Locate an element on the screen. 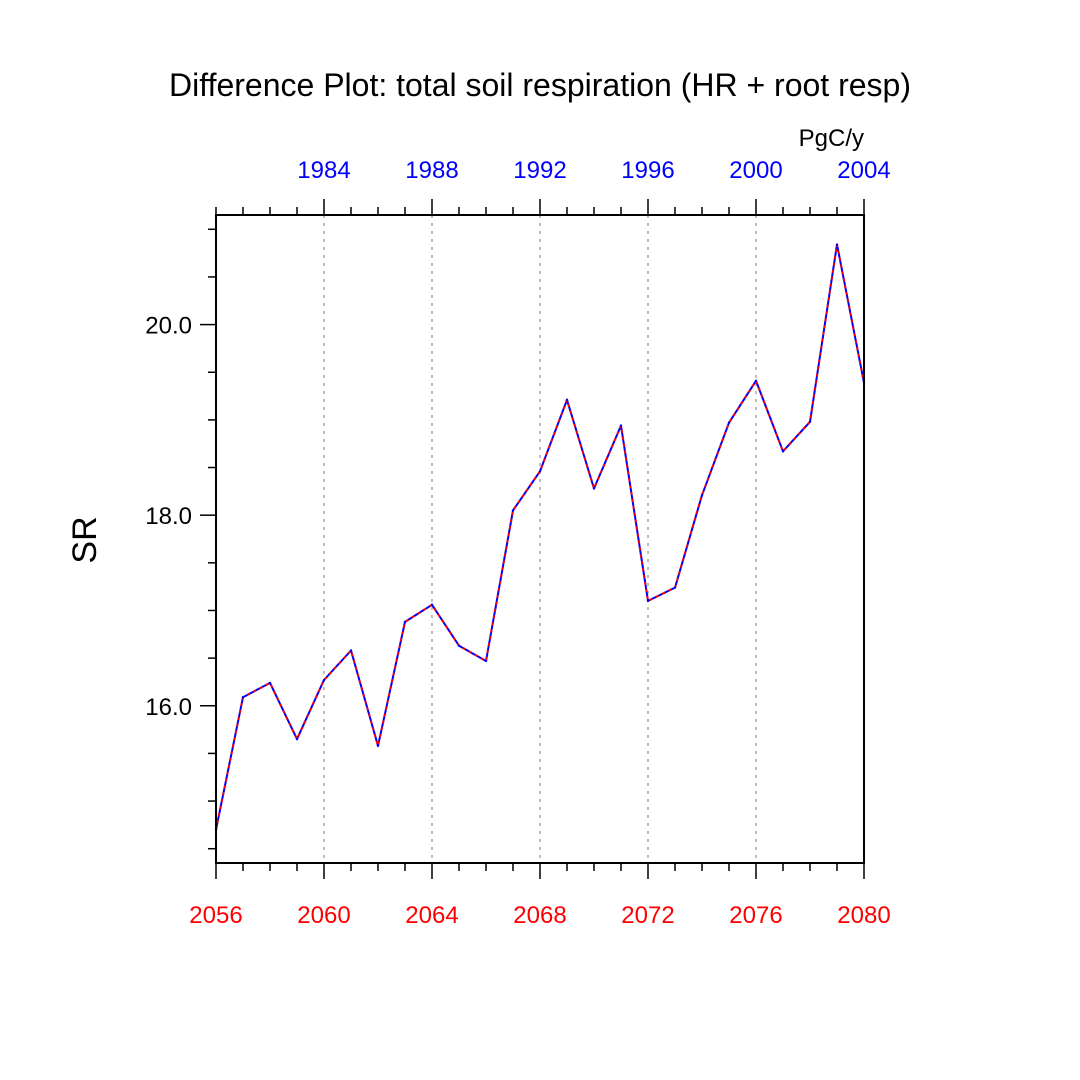 Image resolution: width=1080 pixels, height=1080 pixels. x-bottom-tick-label: 2068 is located at coordinates (539, 915).